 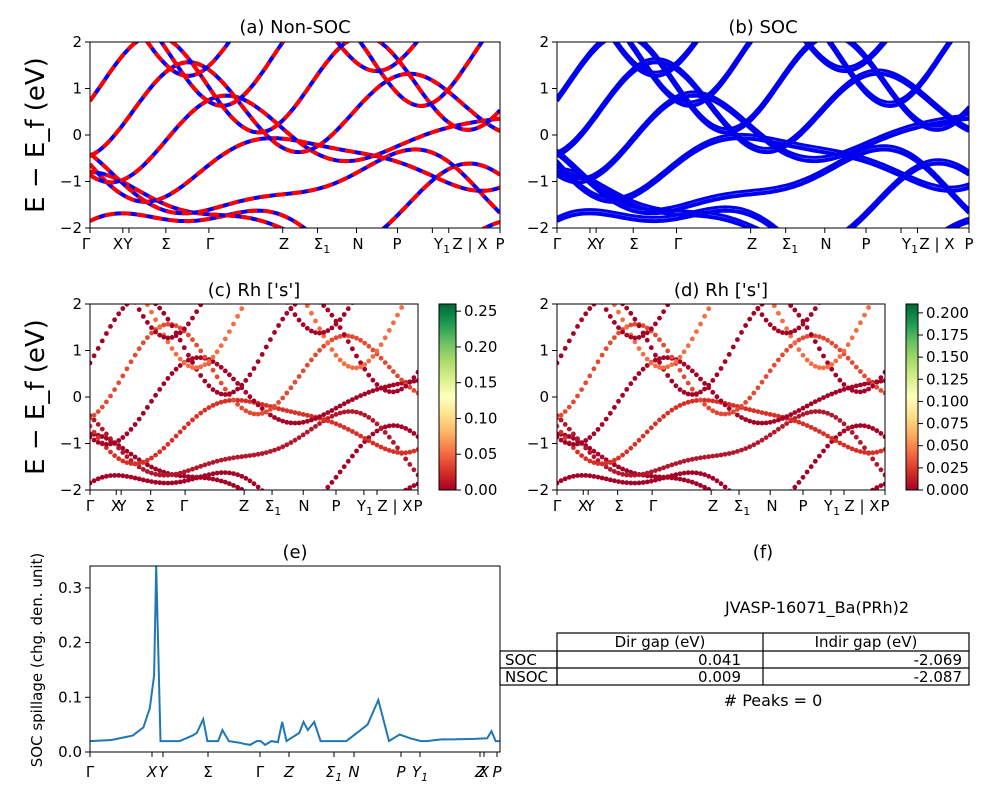 What do you see at coordinates (282, 60) in the screenshot?
I see `nonsoc-band-down` at bounding box center [282, 60].